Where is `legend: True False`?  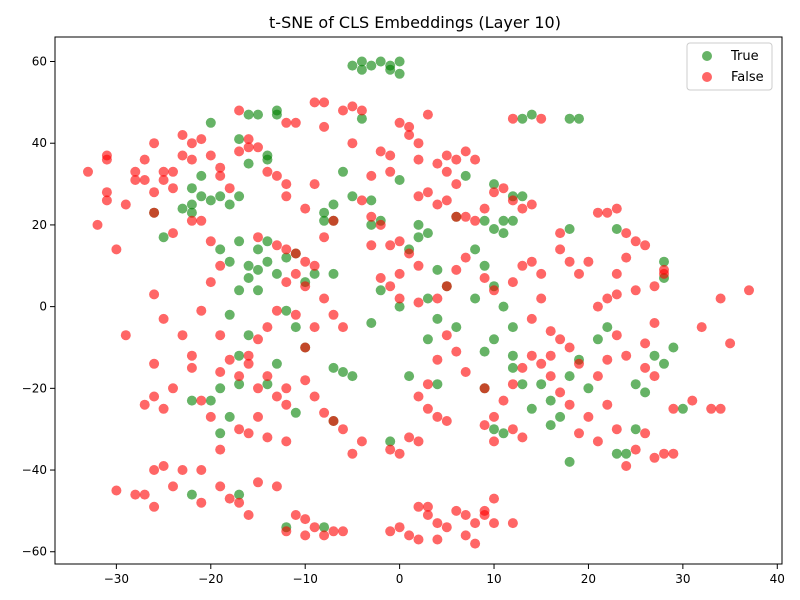 legend: True False is located at coordinates (729, 66).